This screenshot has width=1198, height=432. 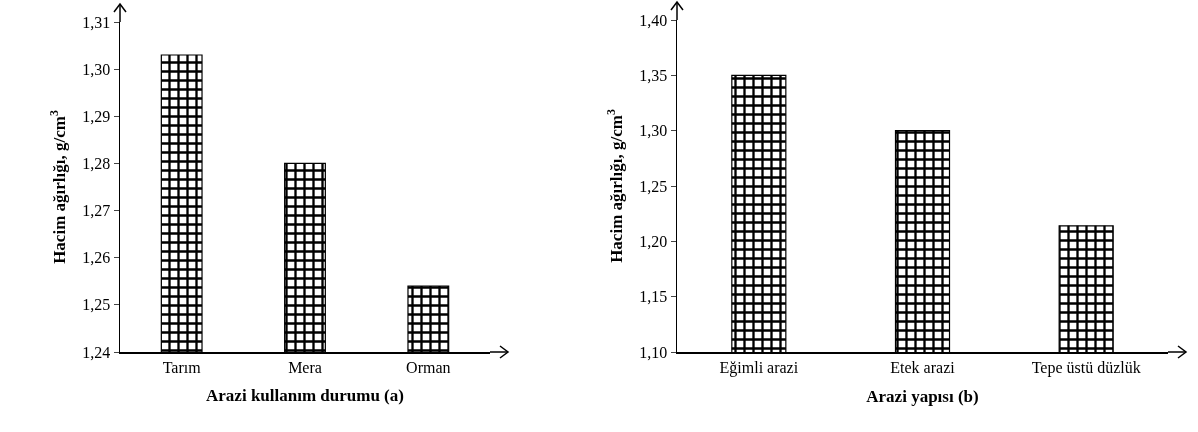 What do you see at coordinates (922, 396) in the screenshot?
I see `x-axis-title: Arazi yapısı (b)` at bounding box center [922, 396].